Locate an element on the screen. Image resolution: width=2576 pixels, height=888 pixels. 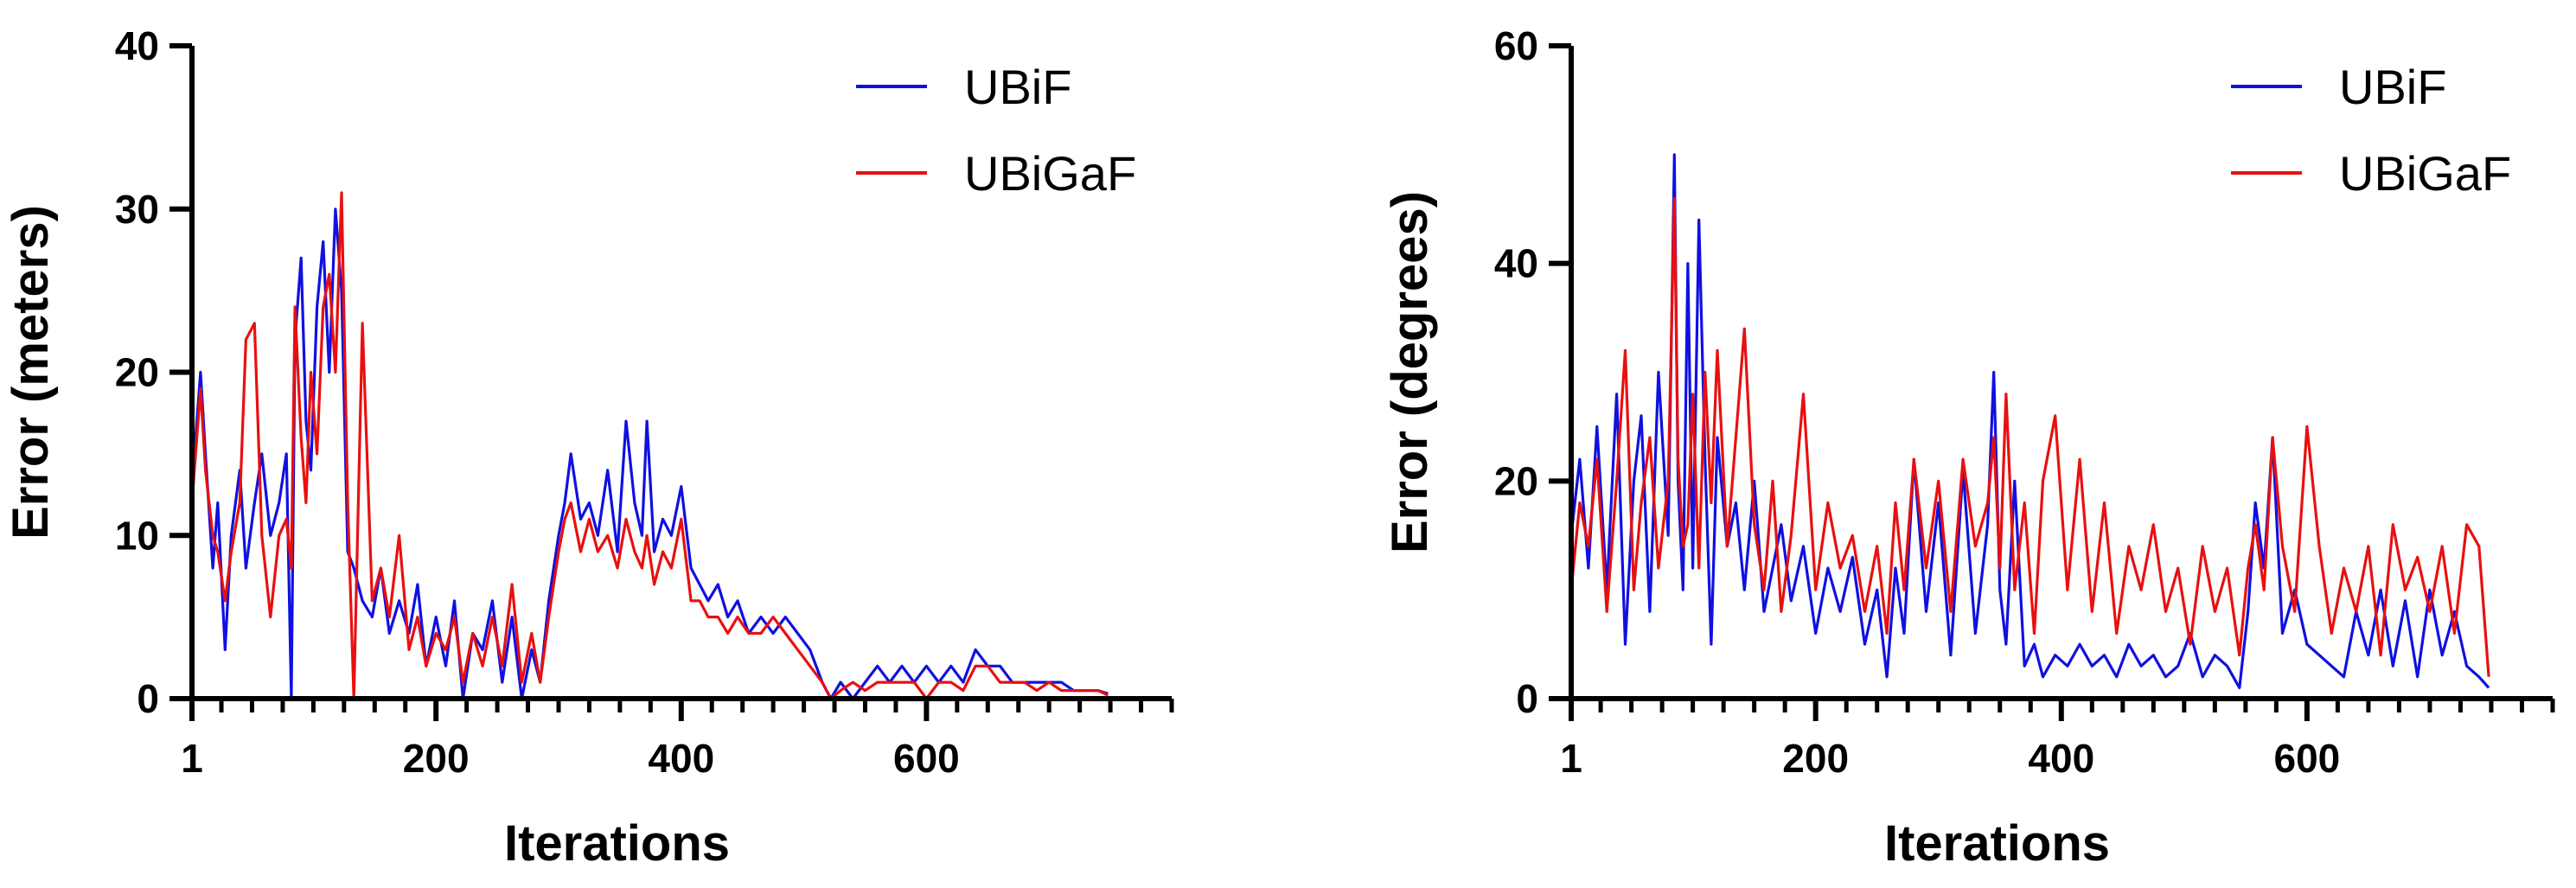
y-tick-label: 10 is located at coordinates (137, 535).